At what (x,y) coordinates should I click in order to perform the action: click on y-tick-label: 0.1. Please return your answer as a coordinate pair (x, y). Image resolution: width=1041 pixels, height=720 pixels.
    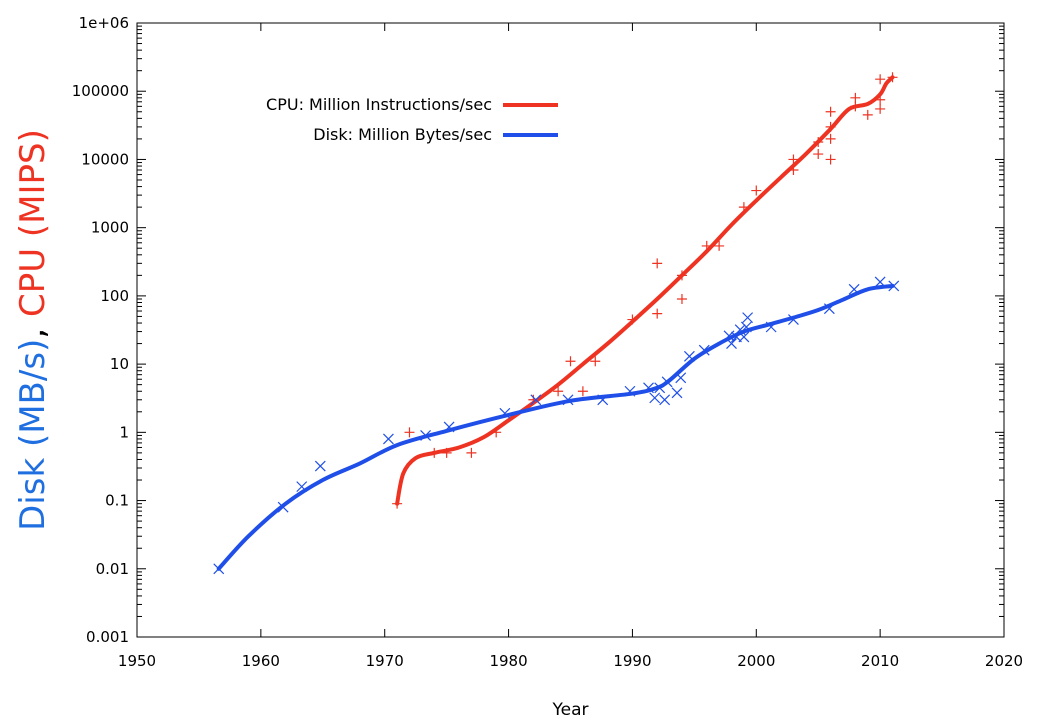
    Looking at the image, I should click on (117, 501).